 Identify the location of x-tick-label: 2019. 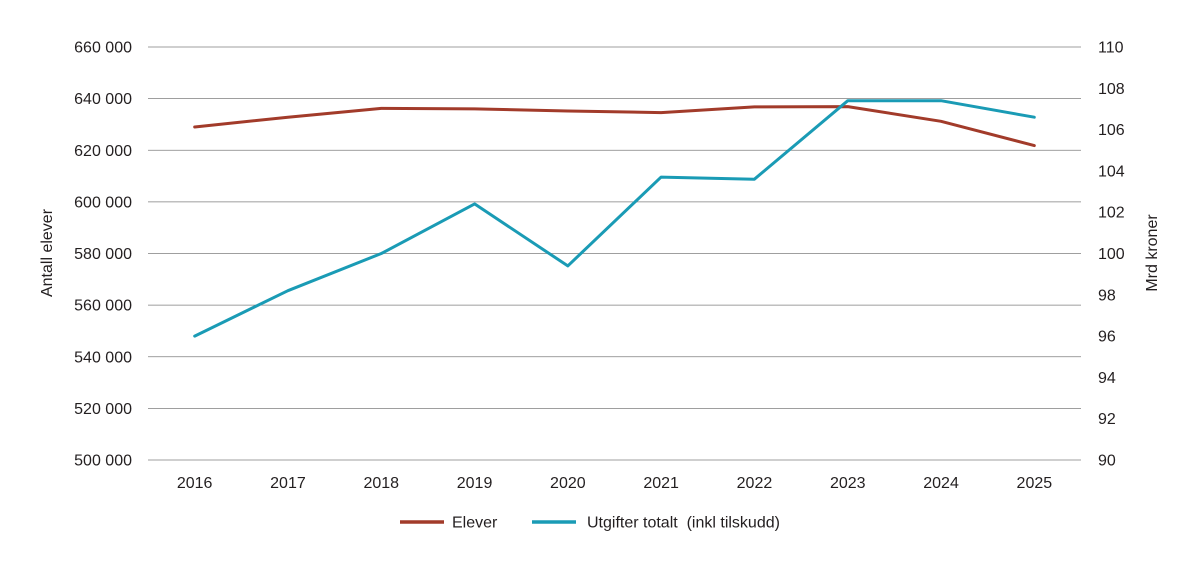
(475, 483).